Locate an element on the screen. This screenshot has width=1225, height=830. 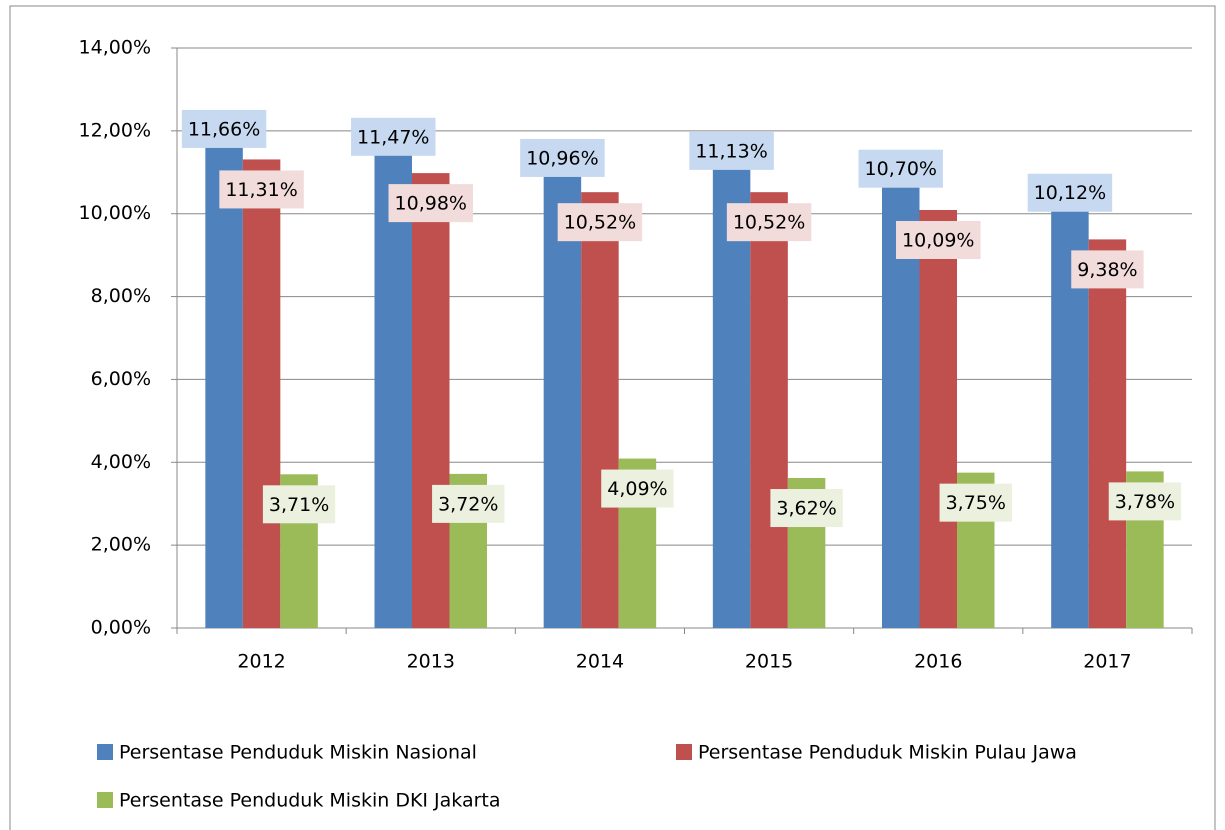
value-label: 11,13% is located at coordinates (731, 151).